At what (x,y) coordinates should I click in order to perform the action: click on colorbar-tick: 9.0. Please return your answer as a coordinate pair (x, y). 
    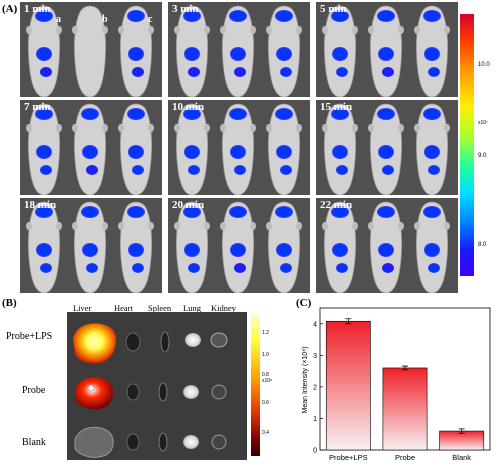
    Looking at the image, I should click on (482, 156).